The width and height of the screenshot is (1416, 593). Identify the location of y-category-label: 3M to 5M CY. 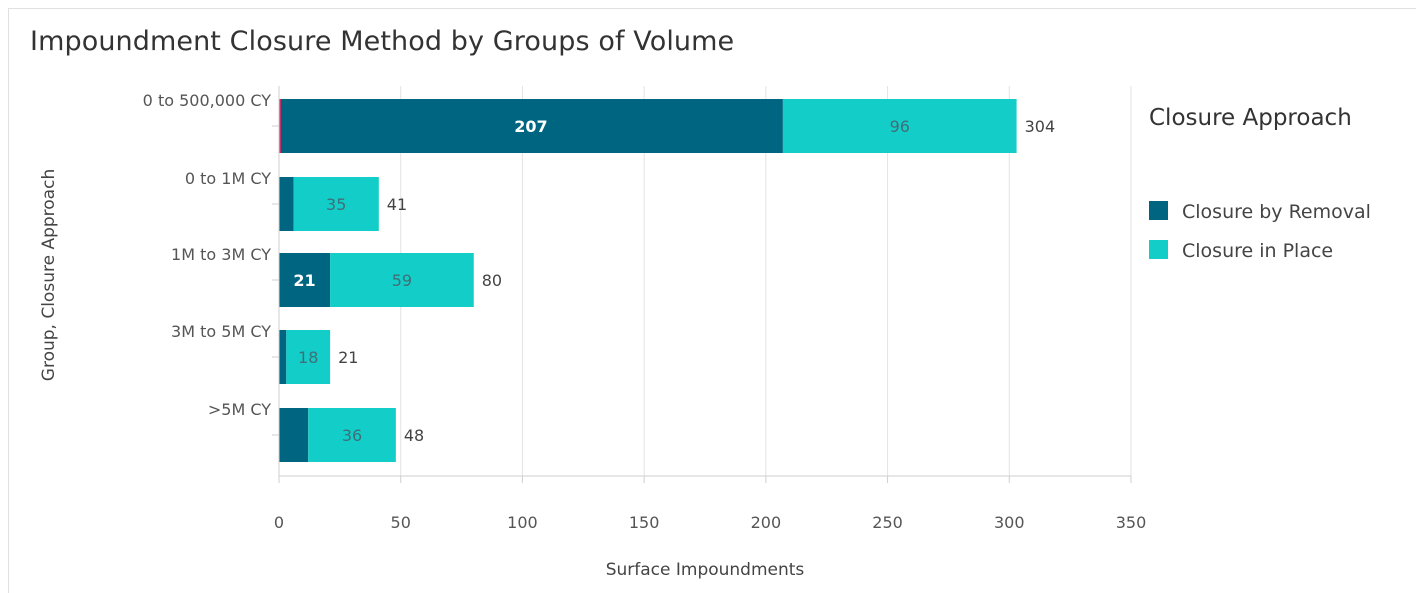
(221, 331).